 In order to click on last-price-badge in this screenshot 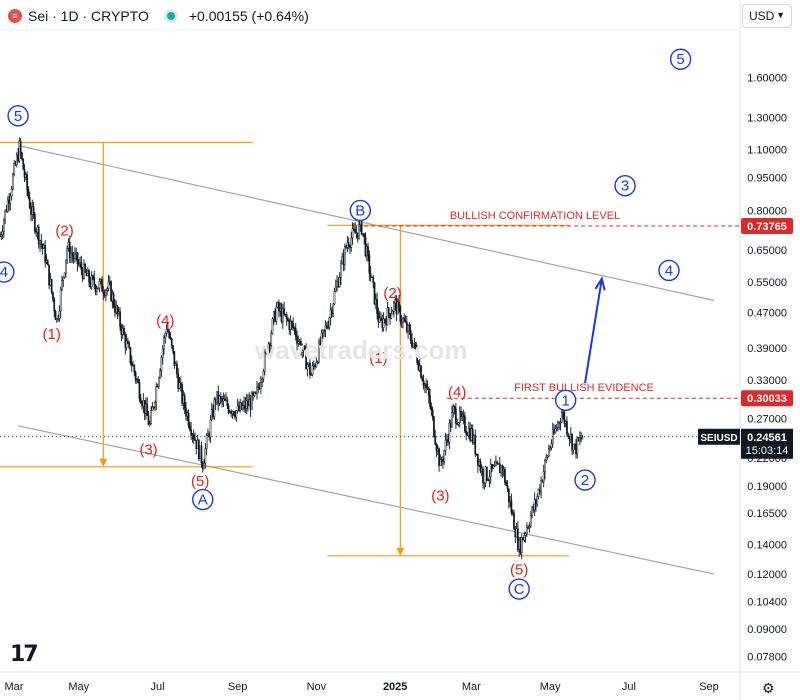, I will do `click(767, 443)`.